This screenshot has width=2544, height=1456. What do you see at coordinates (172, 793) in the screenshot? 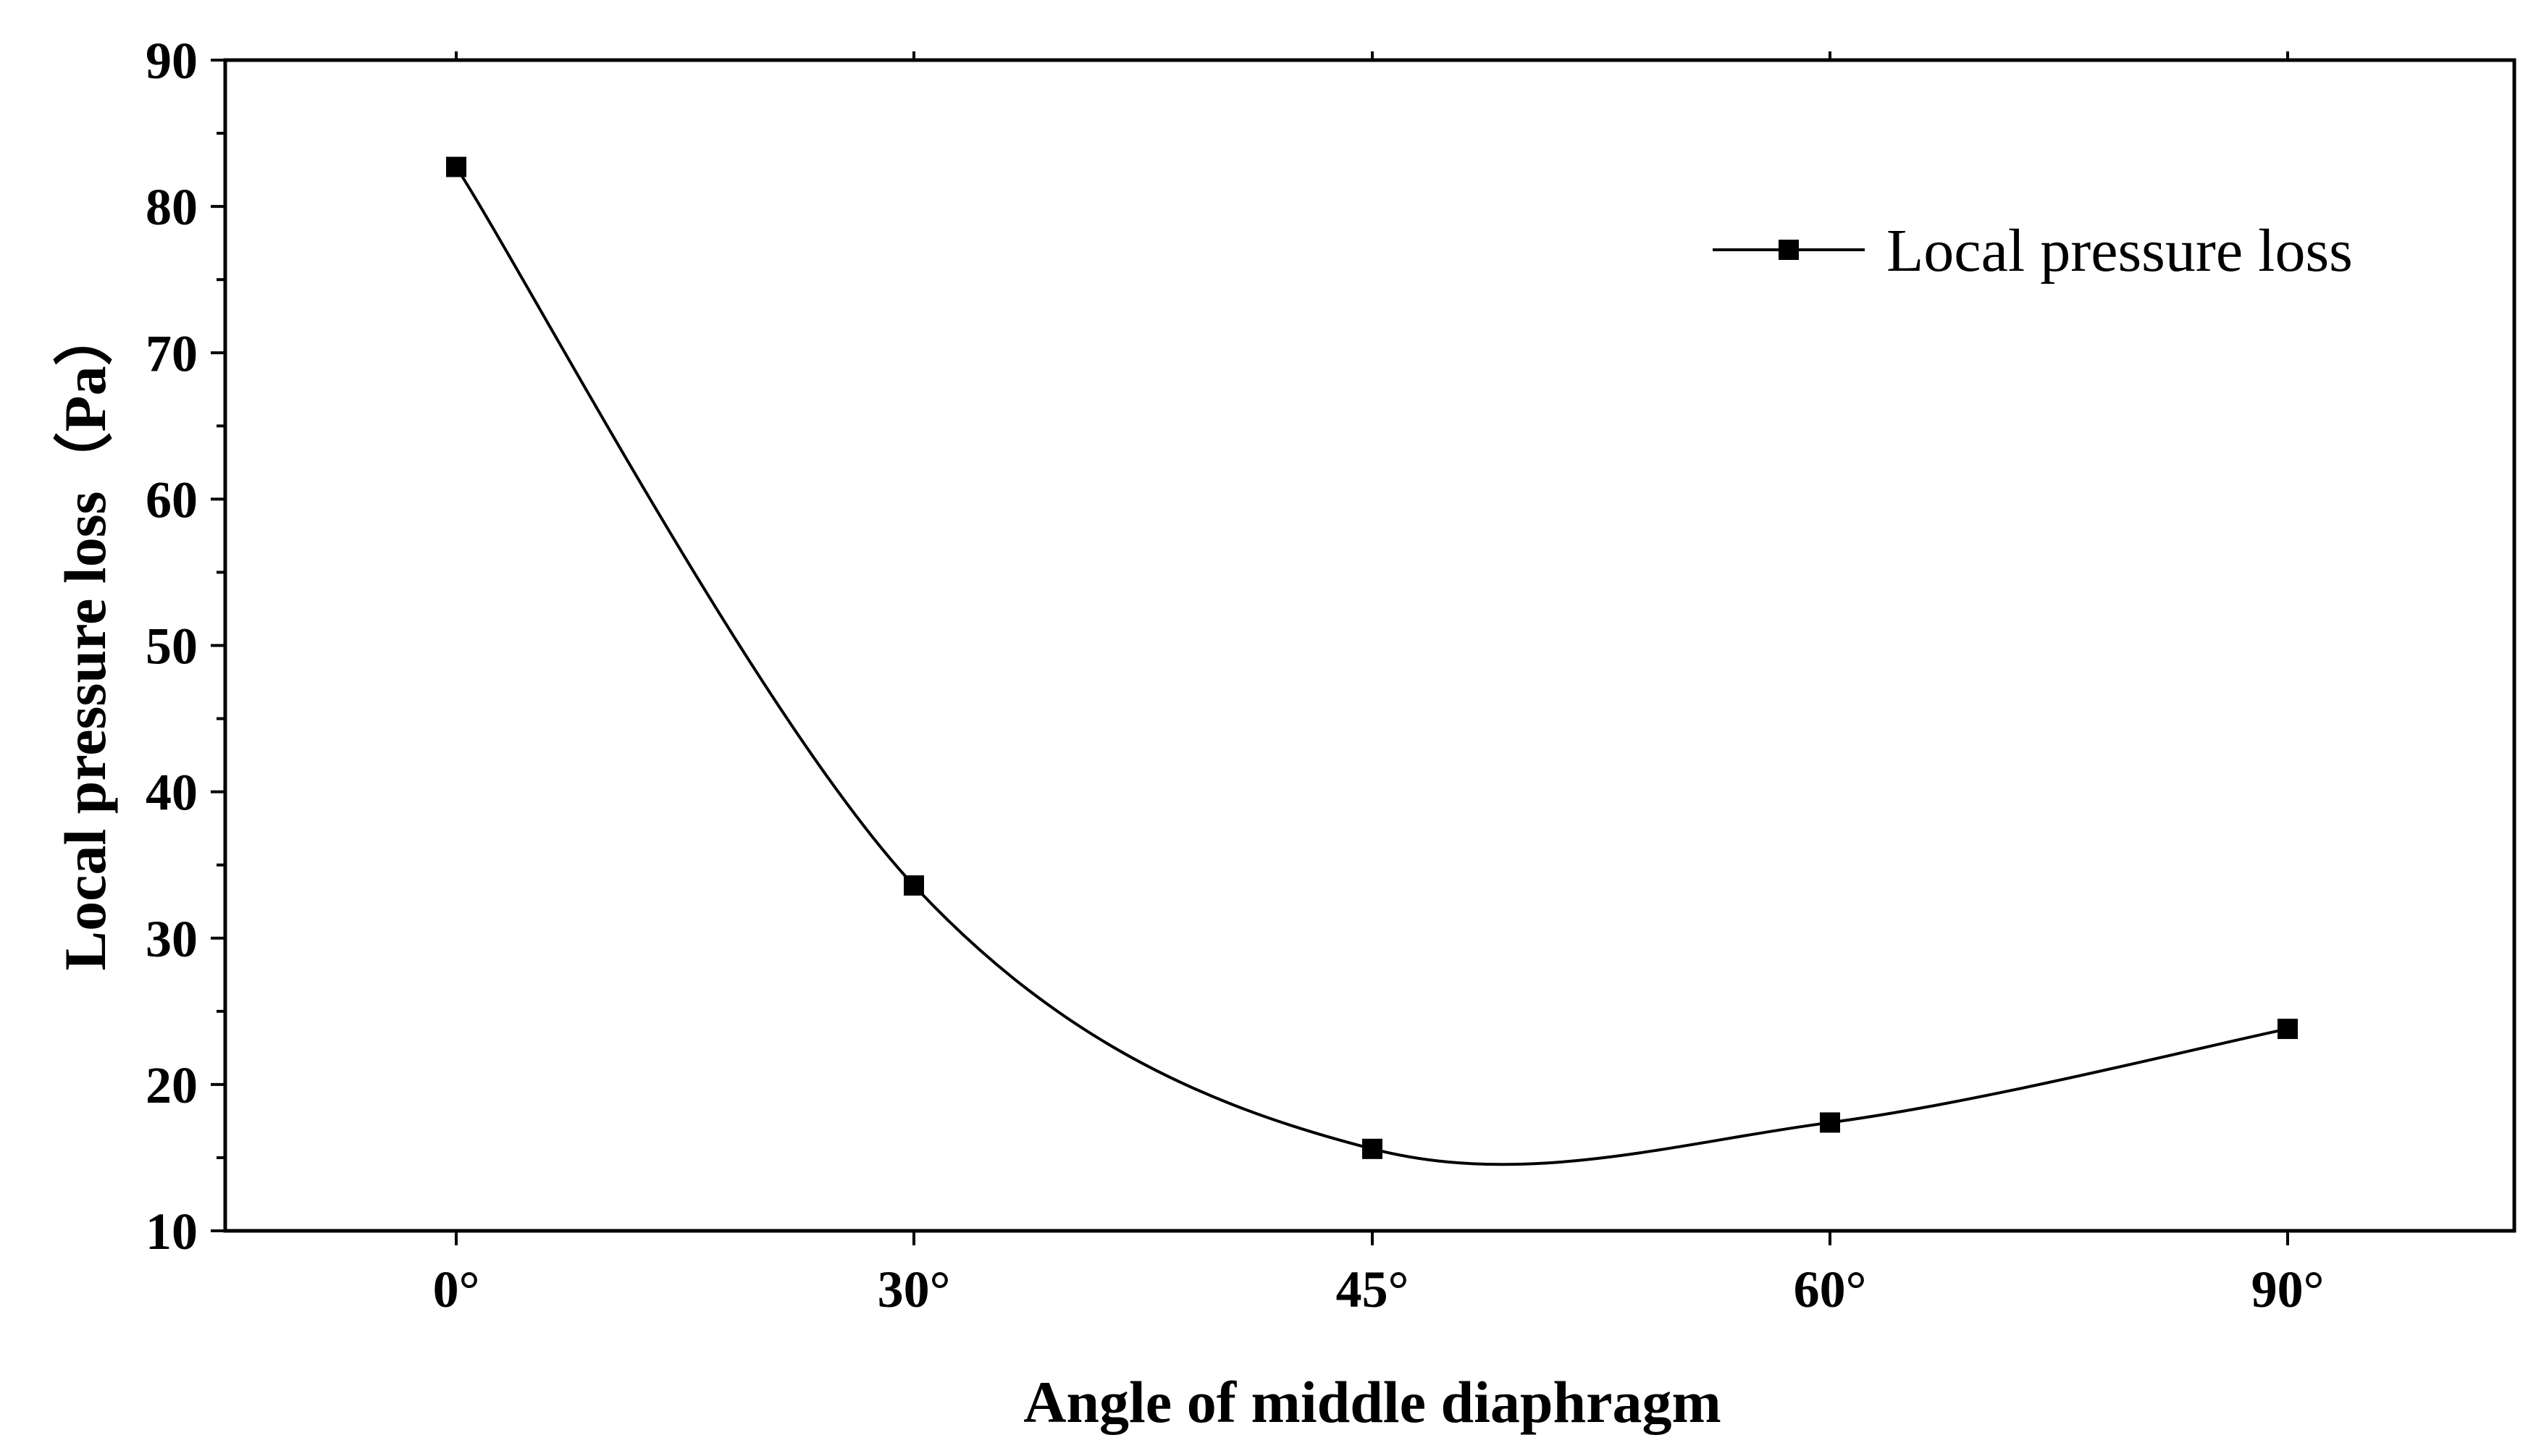
I see `y-tick-label: 40` at bounding box center [172, 793].